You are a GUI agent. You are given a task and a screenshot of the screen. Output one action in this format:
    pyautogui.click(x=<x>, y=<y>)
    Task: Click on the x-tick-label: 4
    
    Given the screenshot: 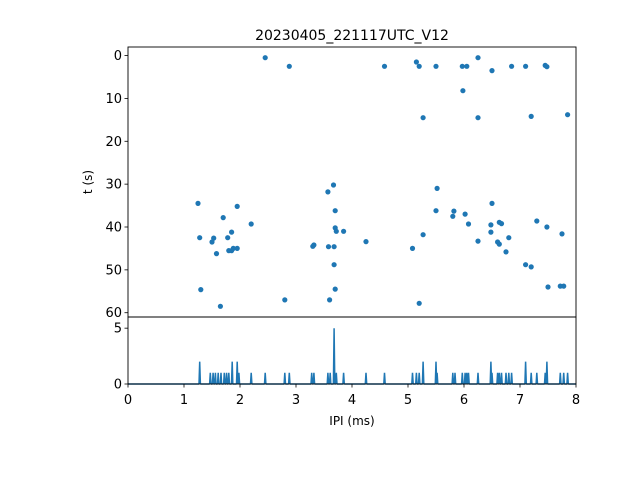 What is the action you would take?
    pyautogui.click(x=352, y=400)
    